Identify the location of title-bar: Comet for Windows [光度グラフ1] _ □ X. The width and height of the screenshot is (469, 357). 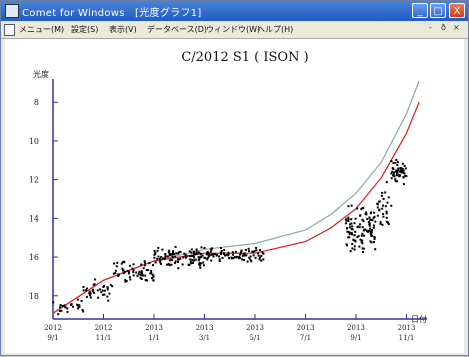
(234, 11).